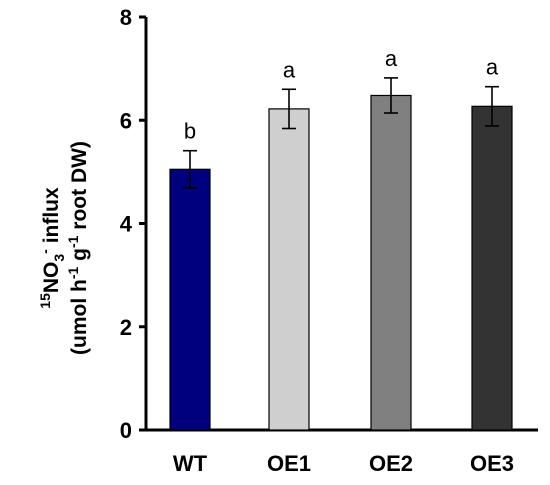  Describe the element at coordinates (492, 67) in the screenshot. I see `significance-label-oe3: a` at that location.